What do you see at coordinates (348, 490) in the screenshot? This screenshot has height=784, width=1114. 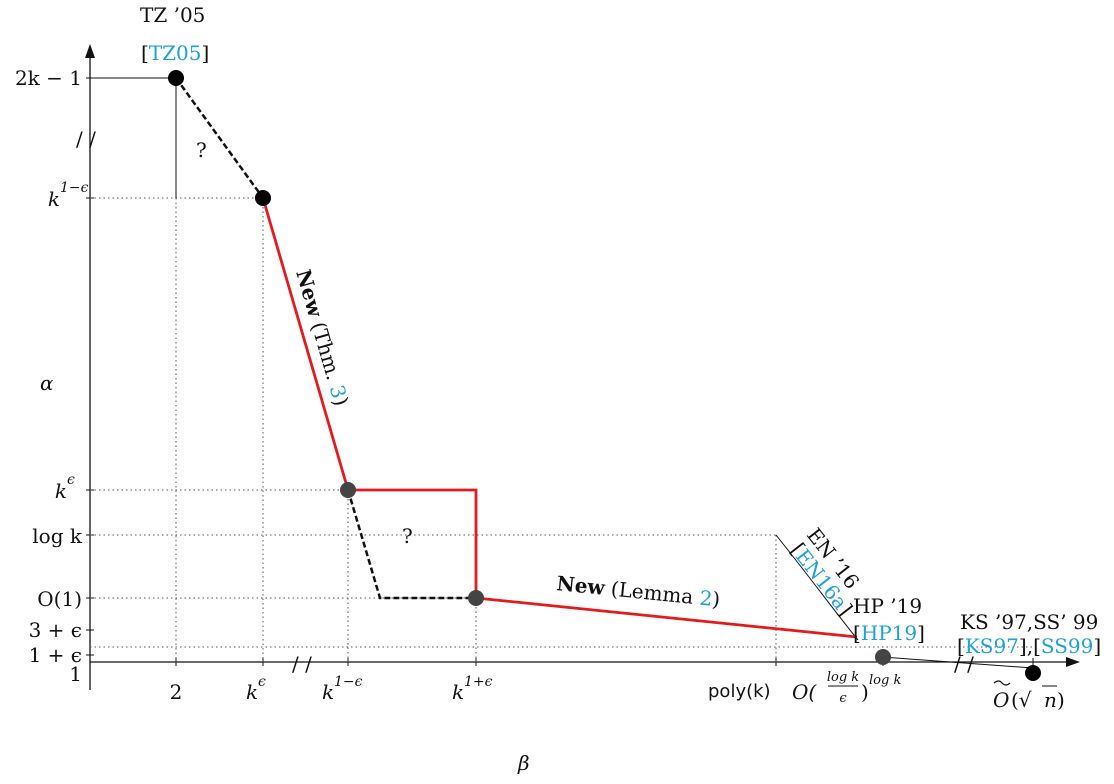 I see `point-ke` at bounding box center [348, 490].